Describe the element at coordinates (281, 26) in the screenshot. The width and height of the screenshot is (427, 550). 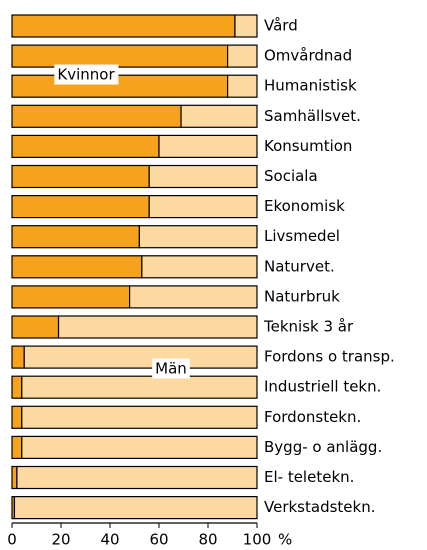
I see `y-tick-label: Vård` at that location.